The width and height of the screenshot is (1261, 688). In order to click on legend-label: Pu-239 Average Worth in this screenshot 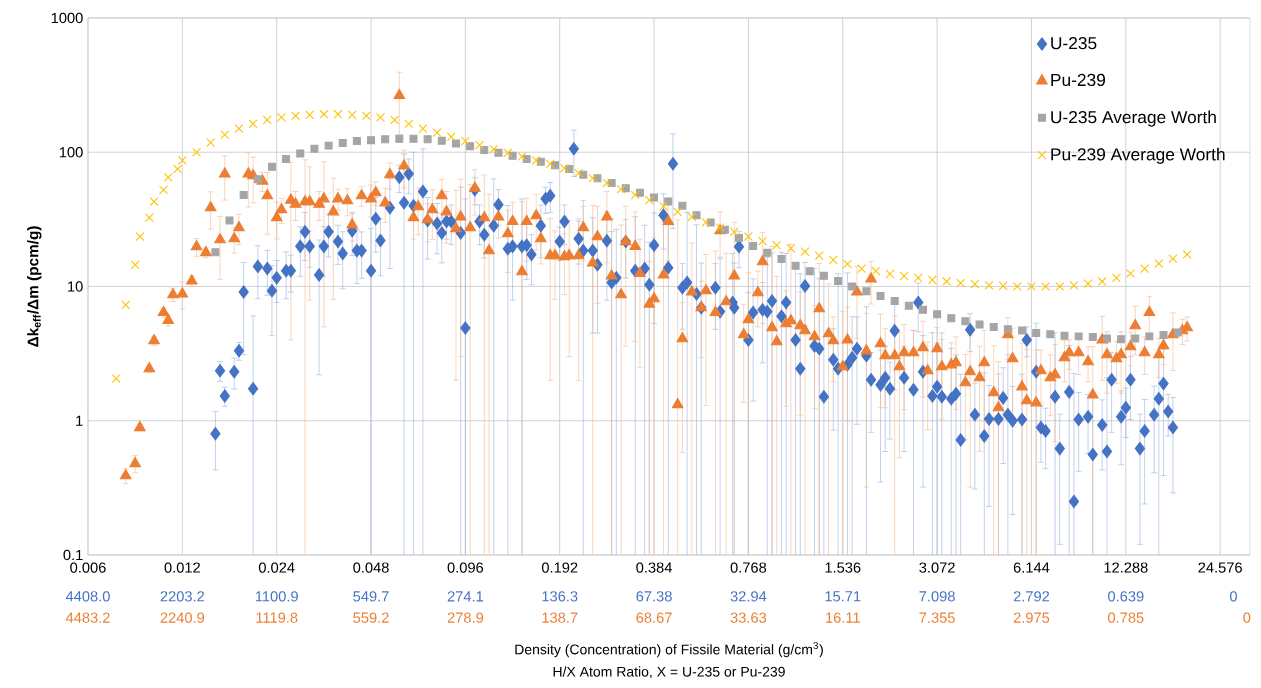, I will do `click(1138, 155)`.